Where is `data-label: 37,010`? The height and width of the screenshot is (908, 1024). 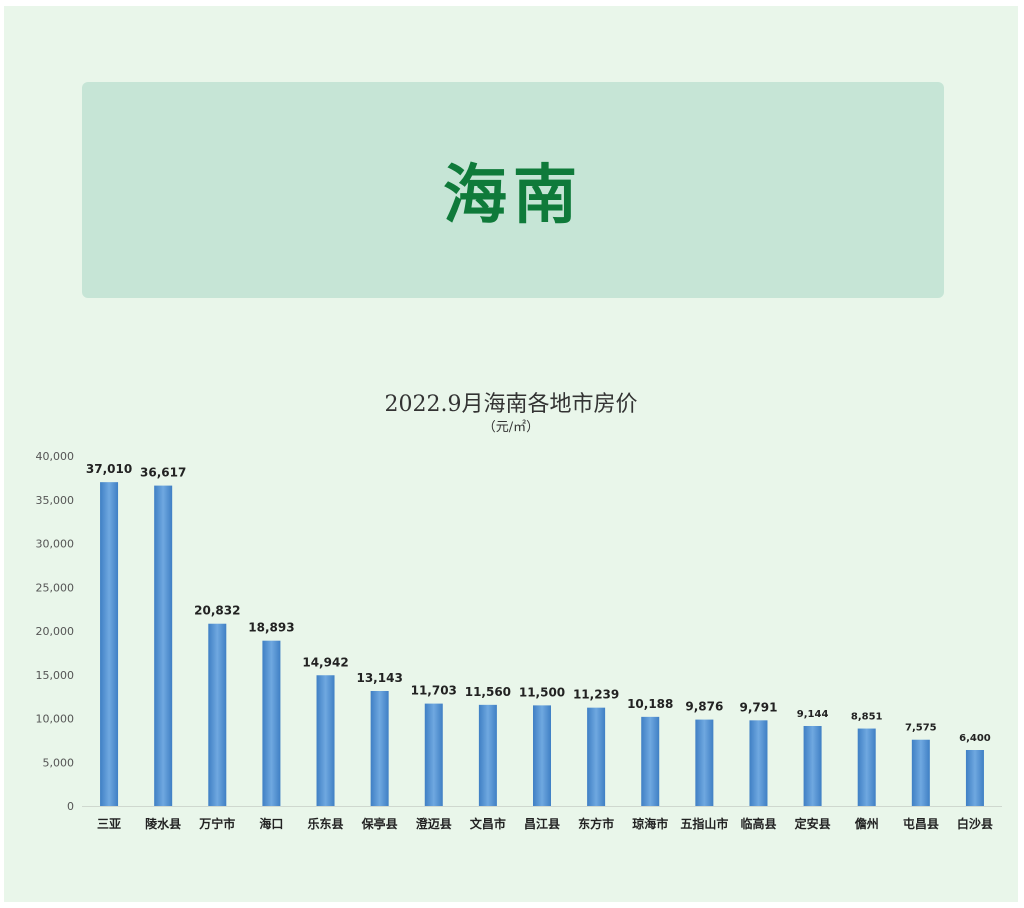 data-label: 37,010 is located at coordinates (109, 469).